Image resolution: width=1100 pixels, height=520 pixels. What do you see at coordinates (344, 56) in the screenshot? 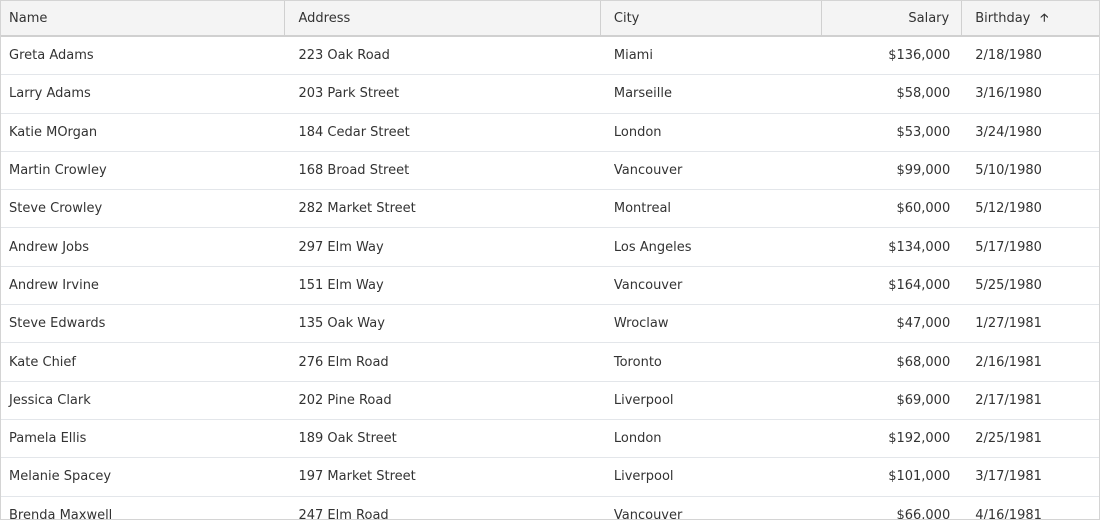
I see `cell-address: 223 Oak Road` at bounding box center [344, 56].